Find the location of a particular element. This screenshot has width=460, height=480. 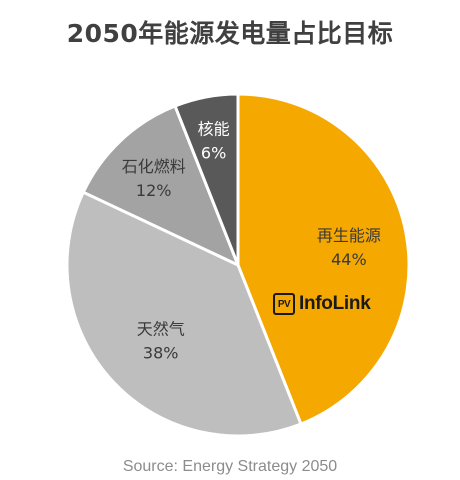

slice-label: 核能 is located at coordinates (214, 128).